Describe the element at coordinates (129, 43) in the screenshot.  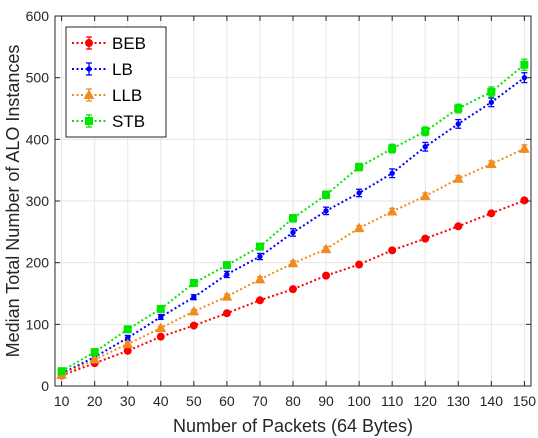
I see `legend-label-beb: BEB` at that location.